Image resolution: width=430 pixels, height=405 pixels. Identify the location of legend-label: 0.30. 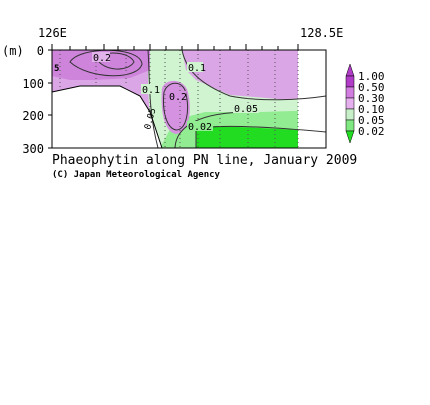
(371, 98).